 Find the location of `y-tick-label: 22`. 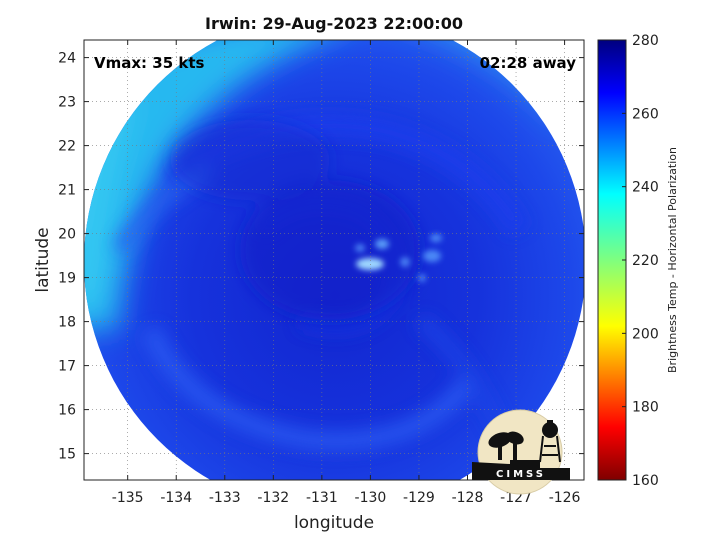

y-tick-label: 22 is located at coordinates (67, 147).